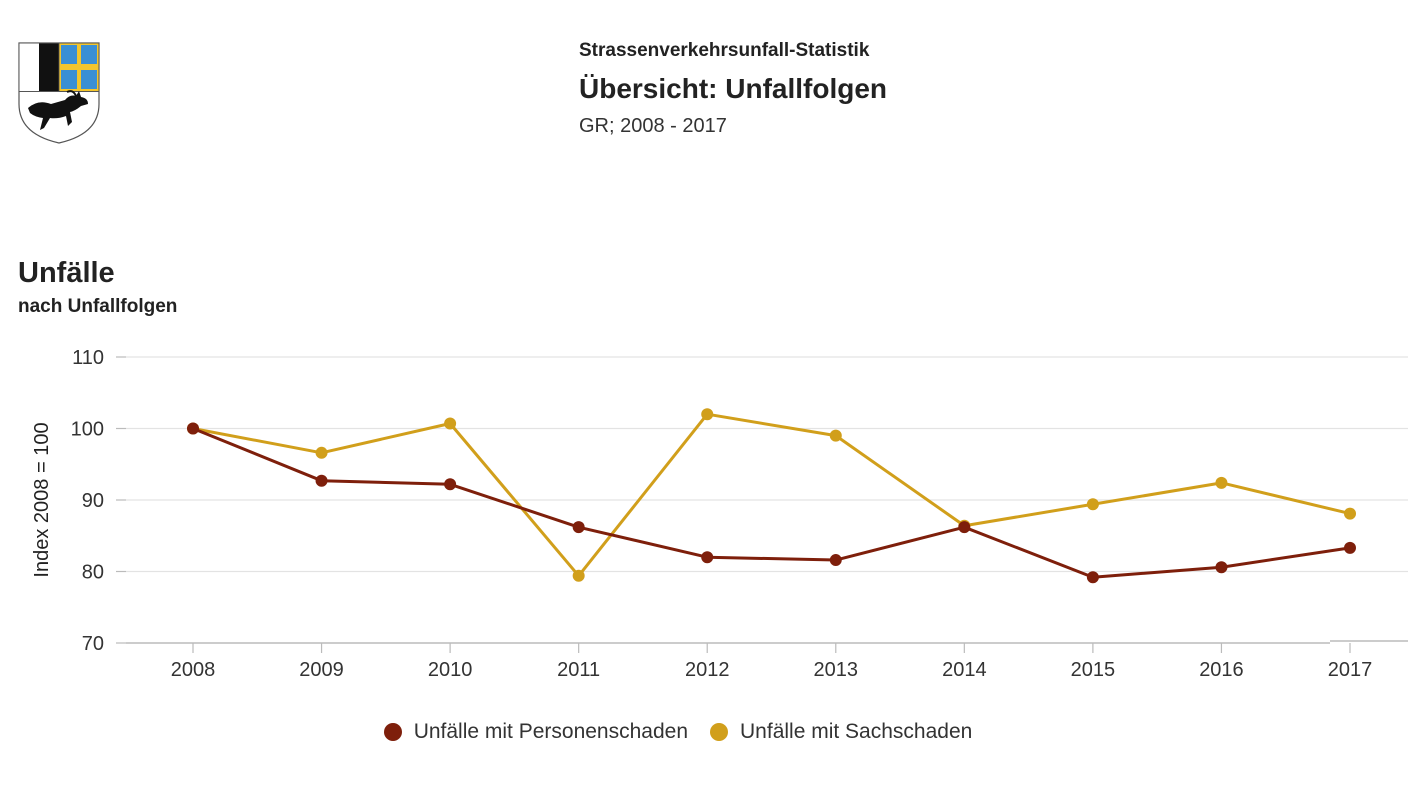  Describe the element at coordinates (707, 414) in the screenshot. I see `data-point-sachschaden-2012` at that location.